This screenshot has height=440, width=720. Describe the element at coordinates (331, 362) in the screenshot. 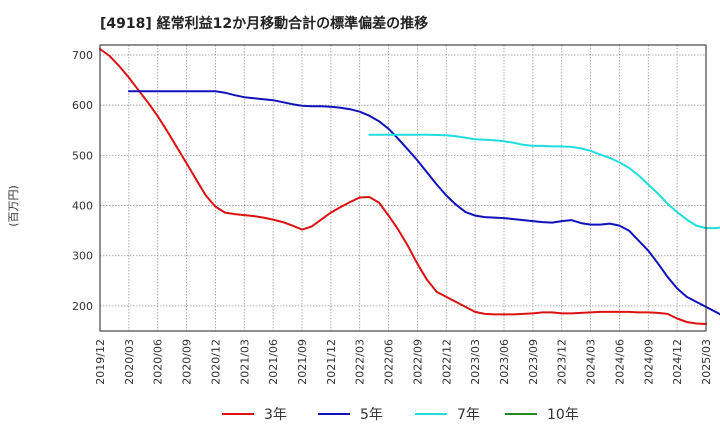

I see `x-tick-label: 2021/12` at that location.